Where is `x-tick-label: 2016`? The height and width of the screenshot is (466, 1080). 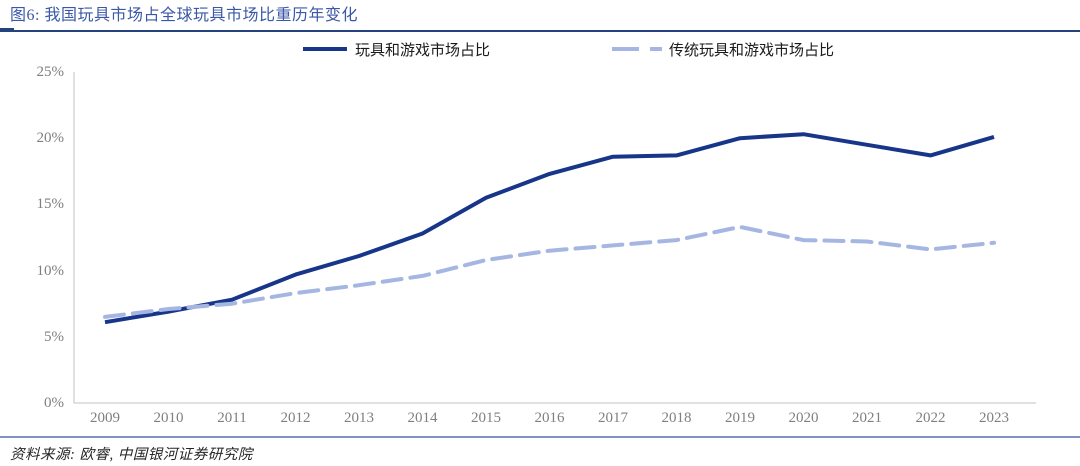
x-tick-label: 2016 is located at coordinates (549, 418).